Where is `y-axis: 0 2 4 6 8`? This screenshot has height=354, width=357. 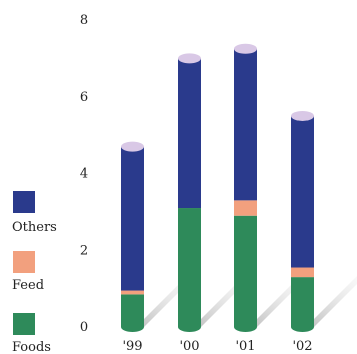
y-axis: 0 2 4 6 8 is located at coordinates (84, 174).